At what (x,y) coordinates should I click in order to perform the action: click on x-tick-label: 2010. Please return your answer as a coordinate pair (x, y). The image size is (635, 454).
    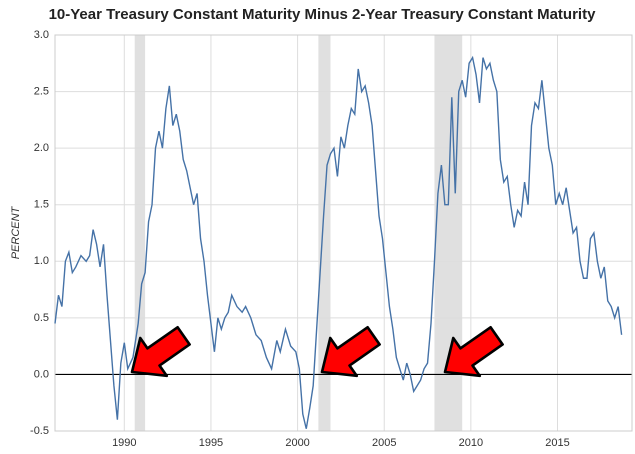
    Looking at the image, I should click on (471, 443).